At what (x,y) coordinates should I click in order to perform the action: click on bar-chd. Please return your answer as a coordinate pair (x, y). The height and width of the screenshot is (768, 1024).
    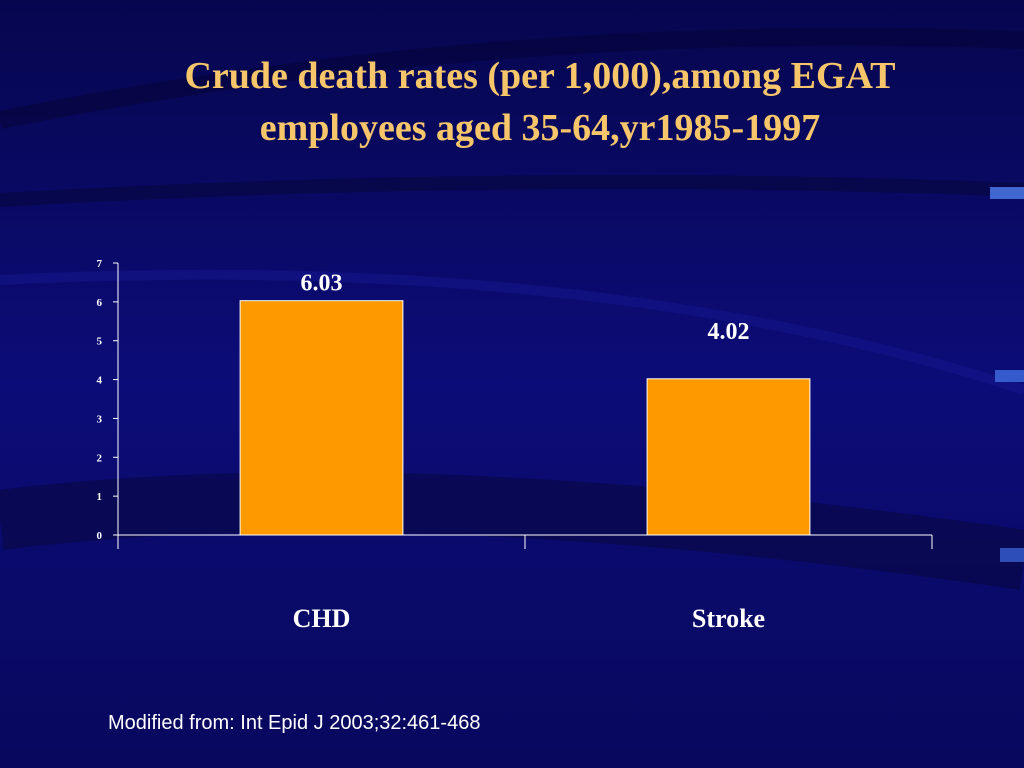
    Looking at the image, I should click on (321, 418).